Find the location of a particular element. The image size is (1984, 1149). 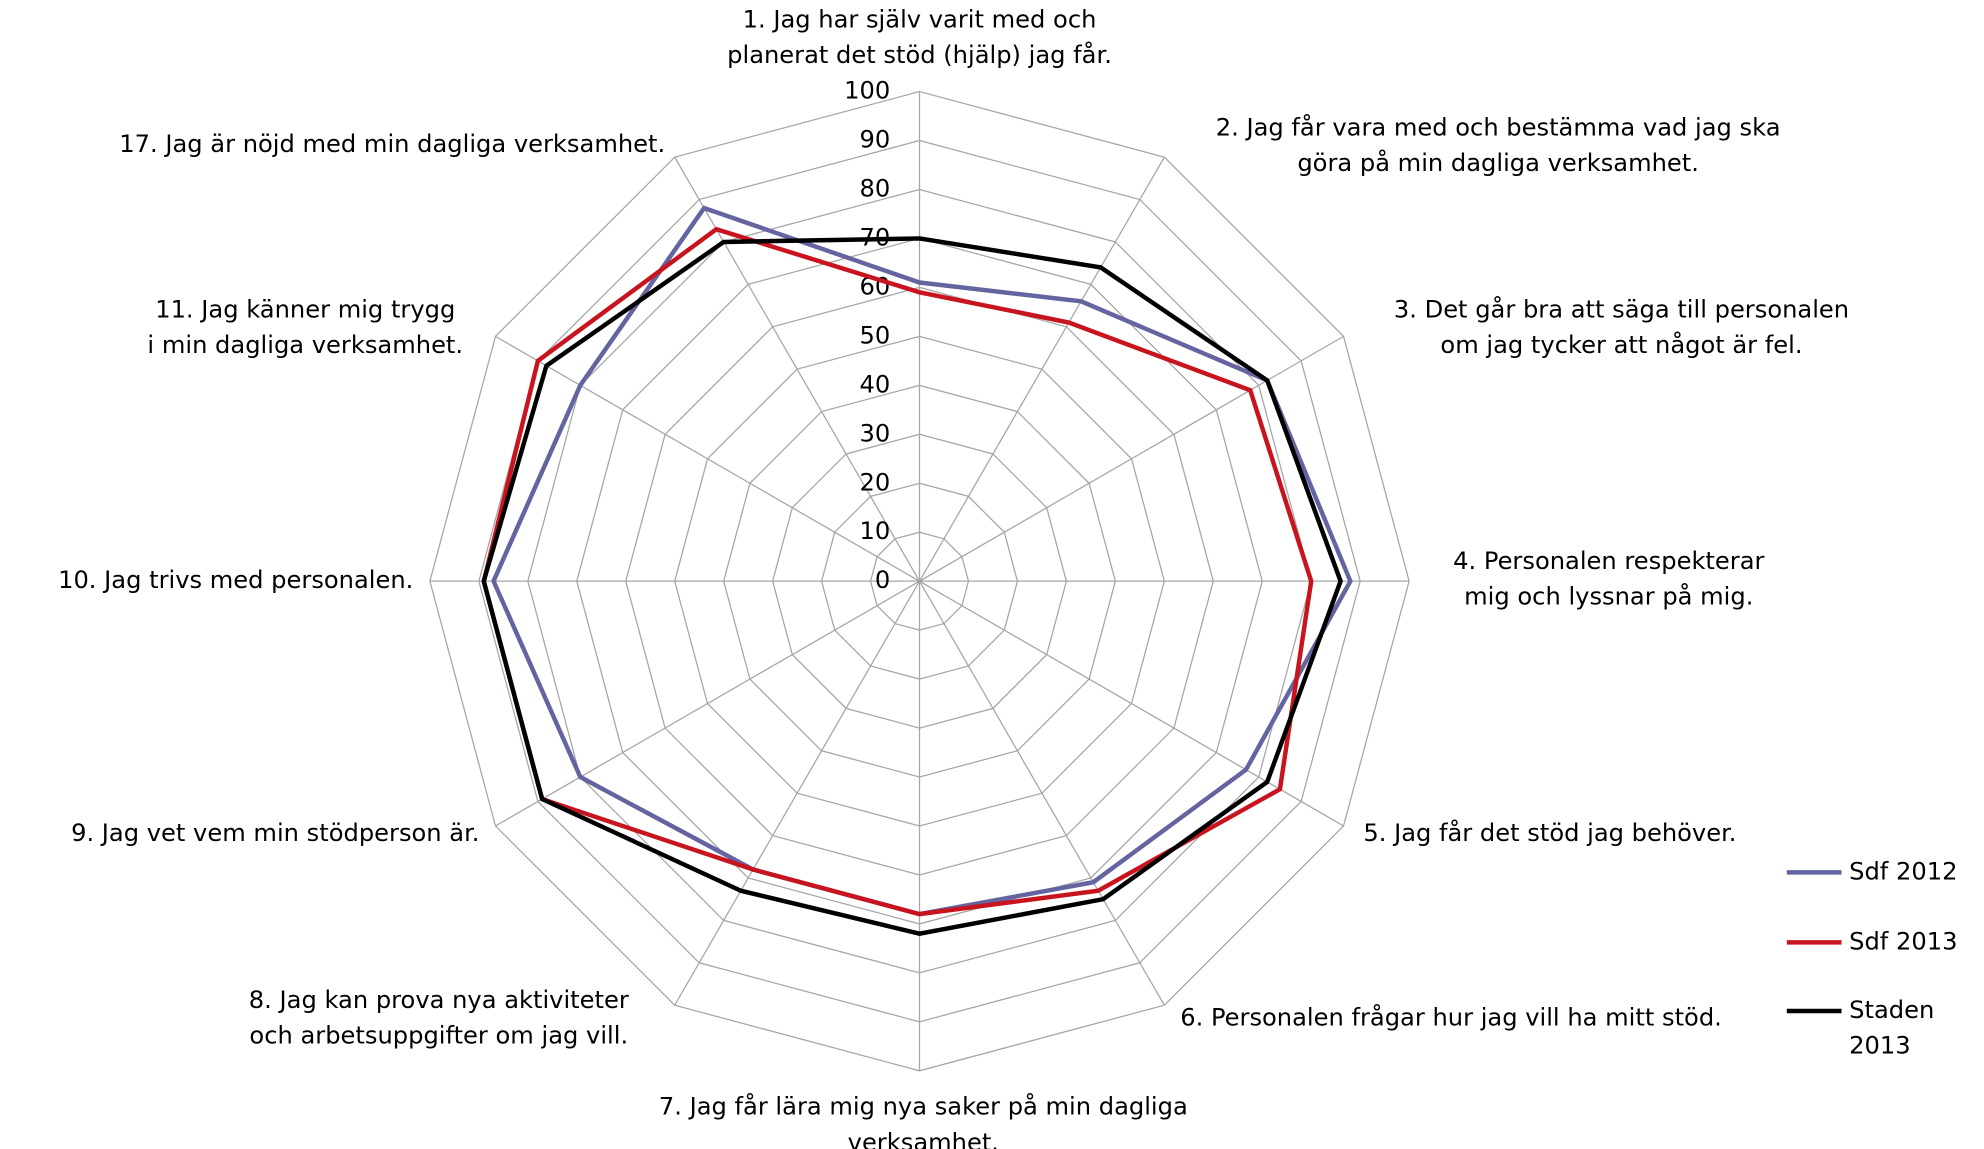

y-tick-label: 80 is located at coordinates (875, 188).